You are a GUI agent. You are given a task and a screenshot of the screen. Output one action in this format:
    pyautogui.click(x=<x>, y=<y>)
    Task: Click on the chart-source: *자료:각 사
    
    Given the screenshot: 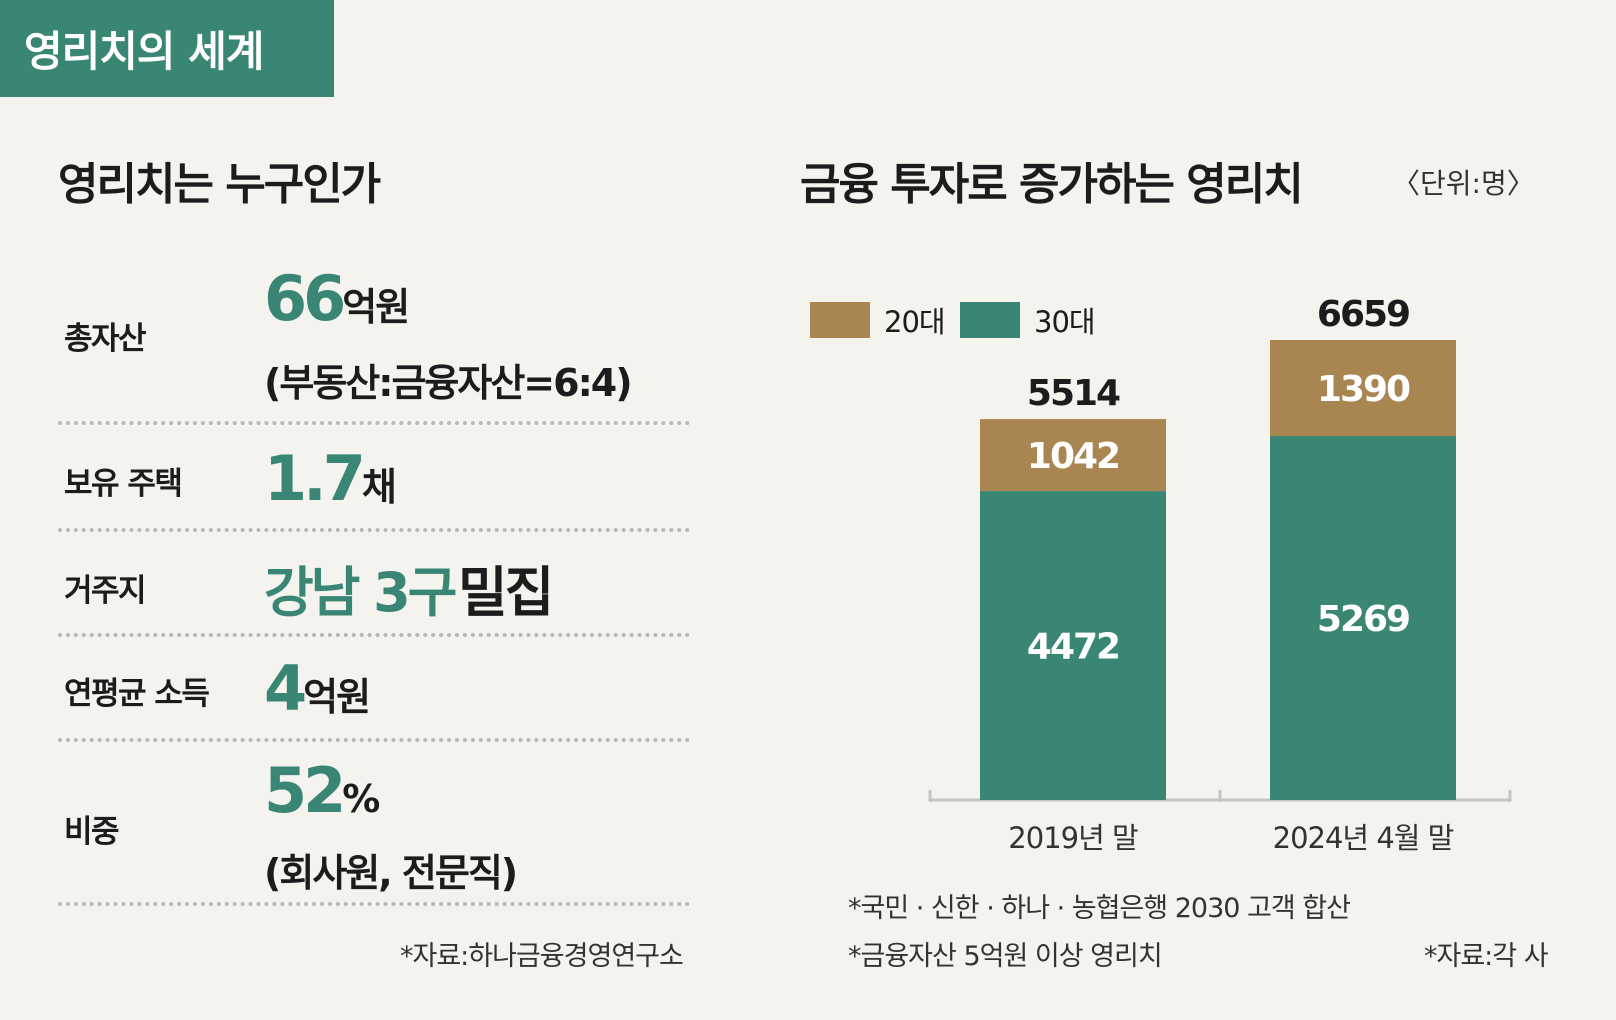 What is the action you would take?
    pyautogui.click(x=1486, y=956)
    